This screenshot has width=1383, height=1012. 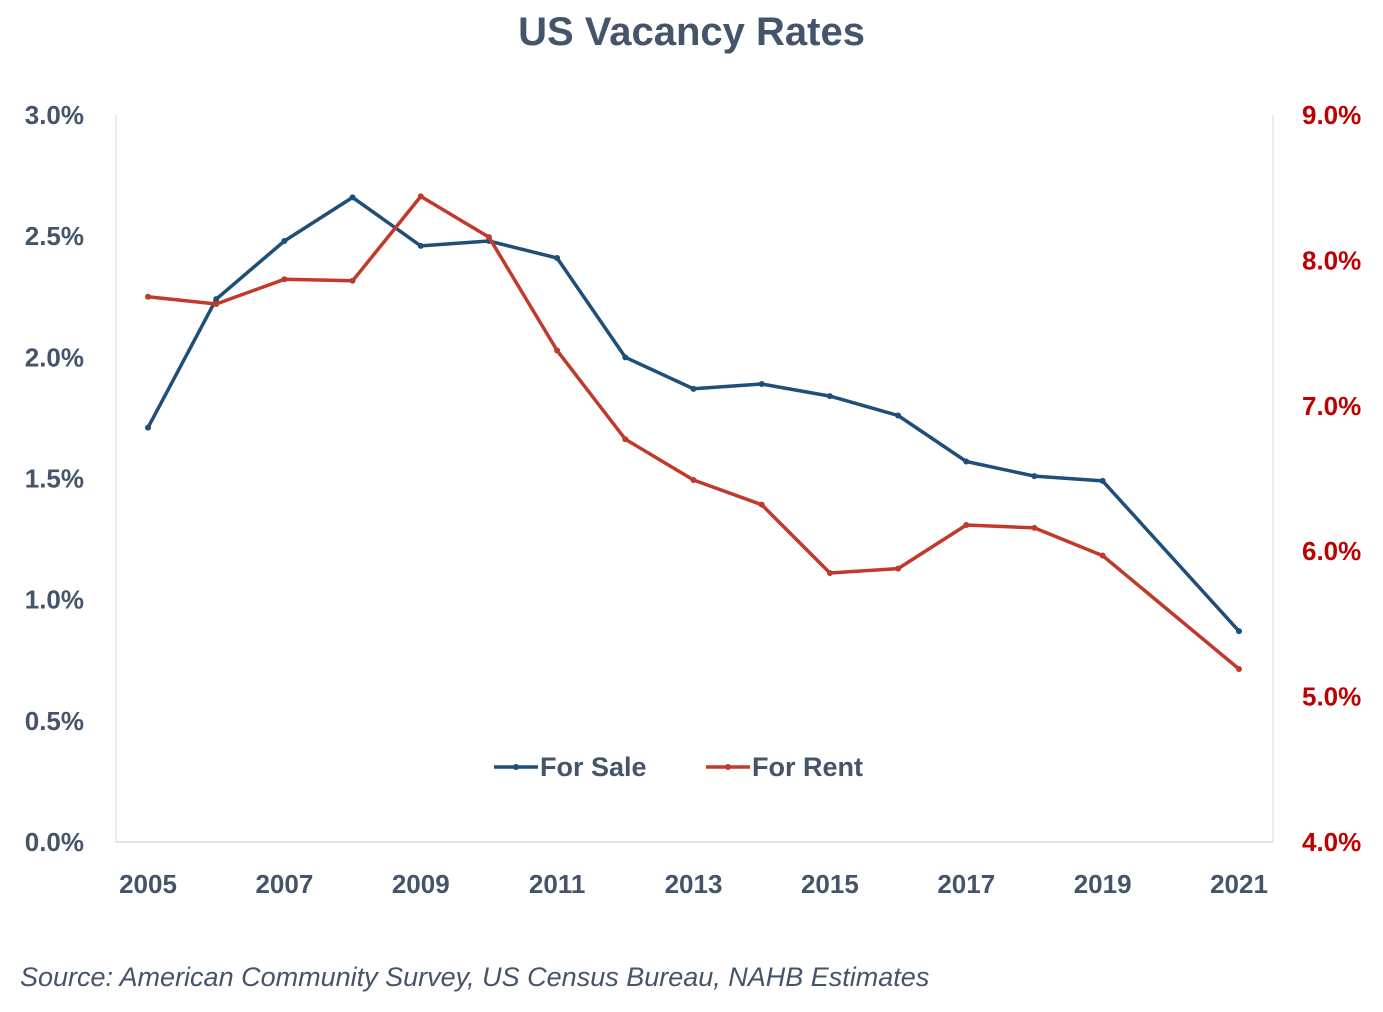 I want to click on left-tick-label: 1.0%, so click(x=54, y=600).